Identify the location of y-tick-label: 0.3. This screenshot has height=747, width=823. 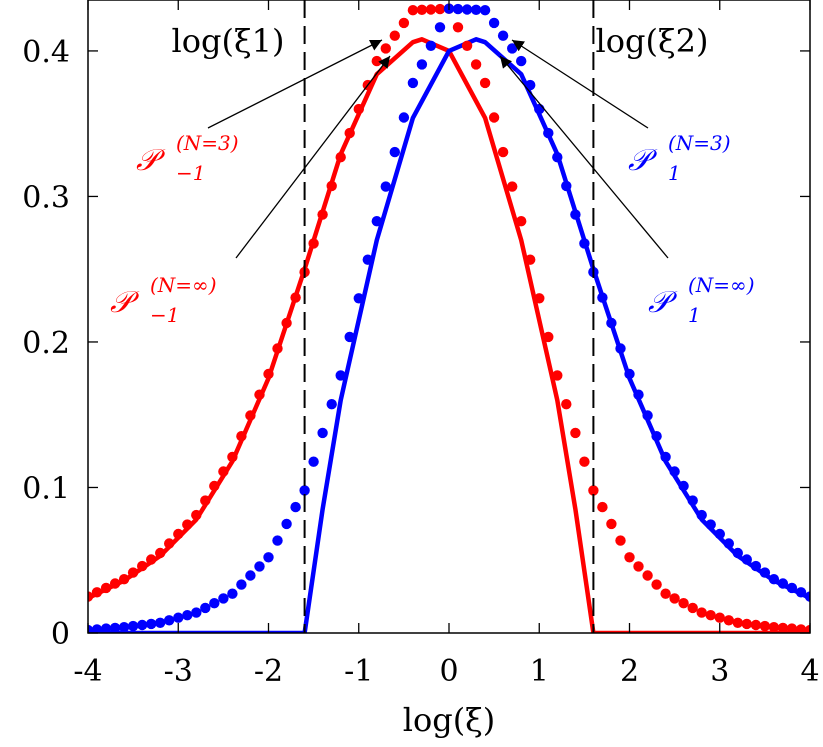
(46, 197).